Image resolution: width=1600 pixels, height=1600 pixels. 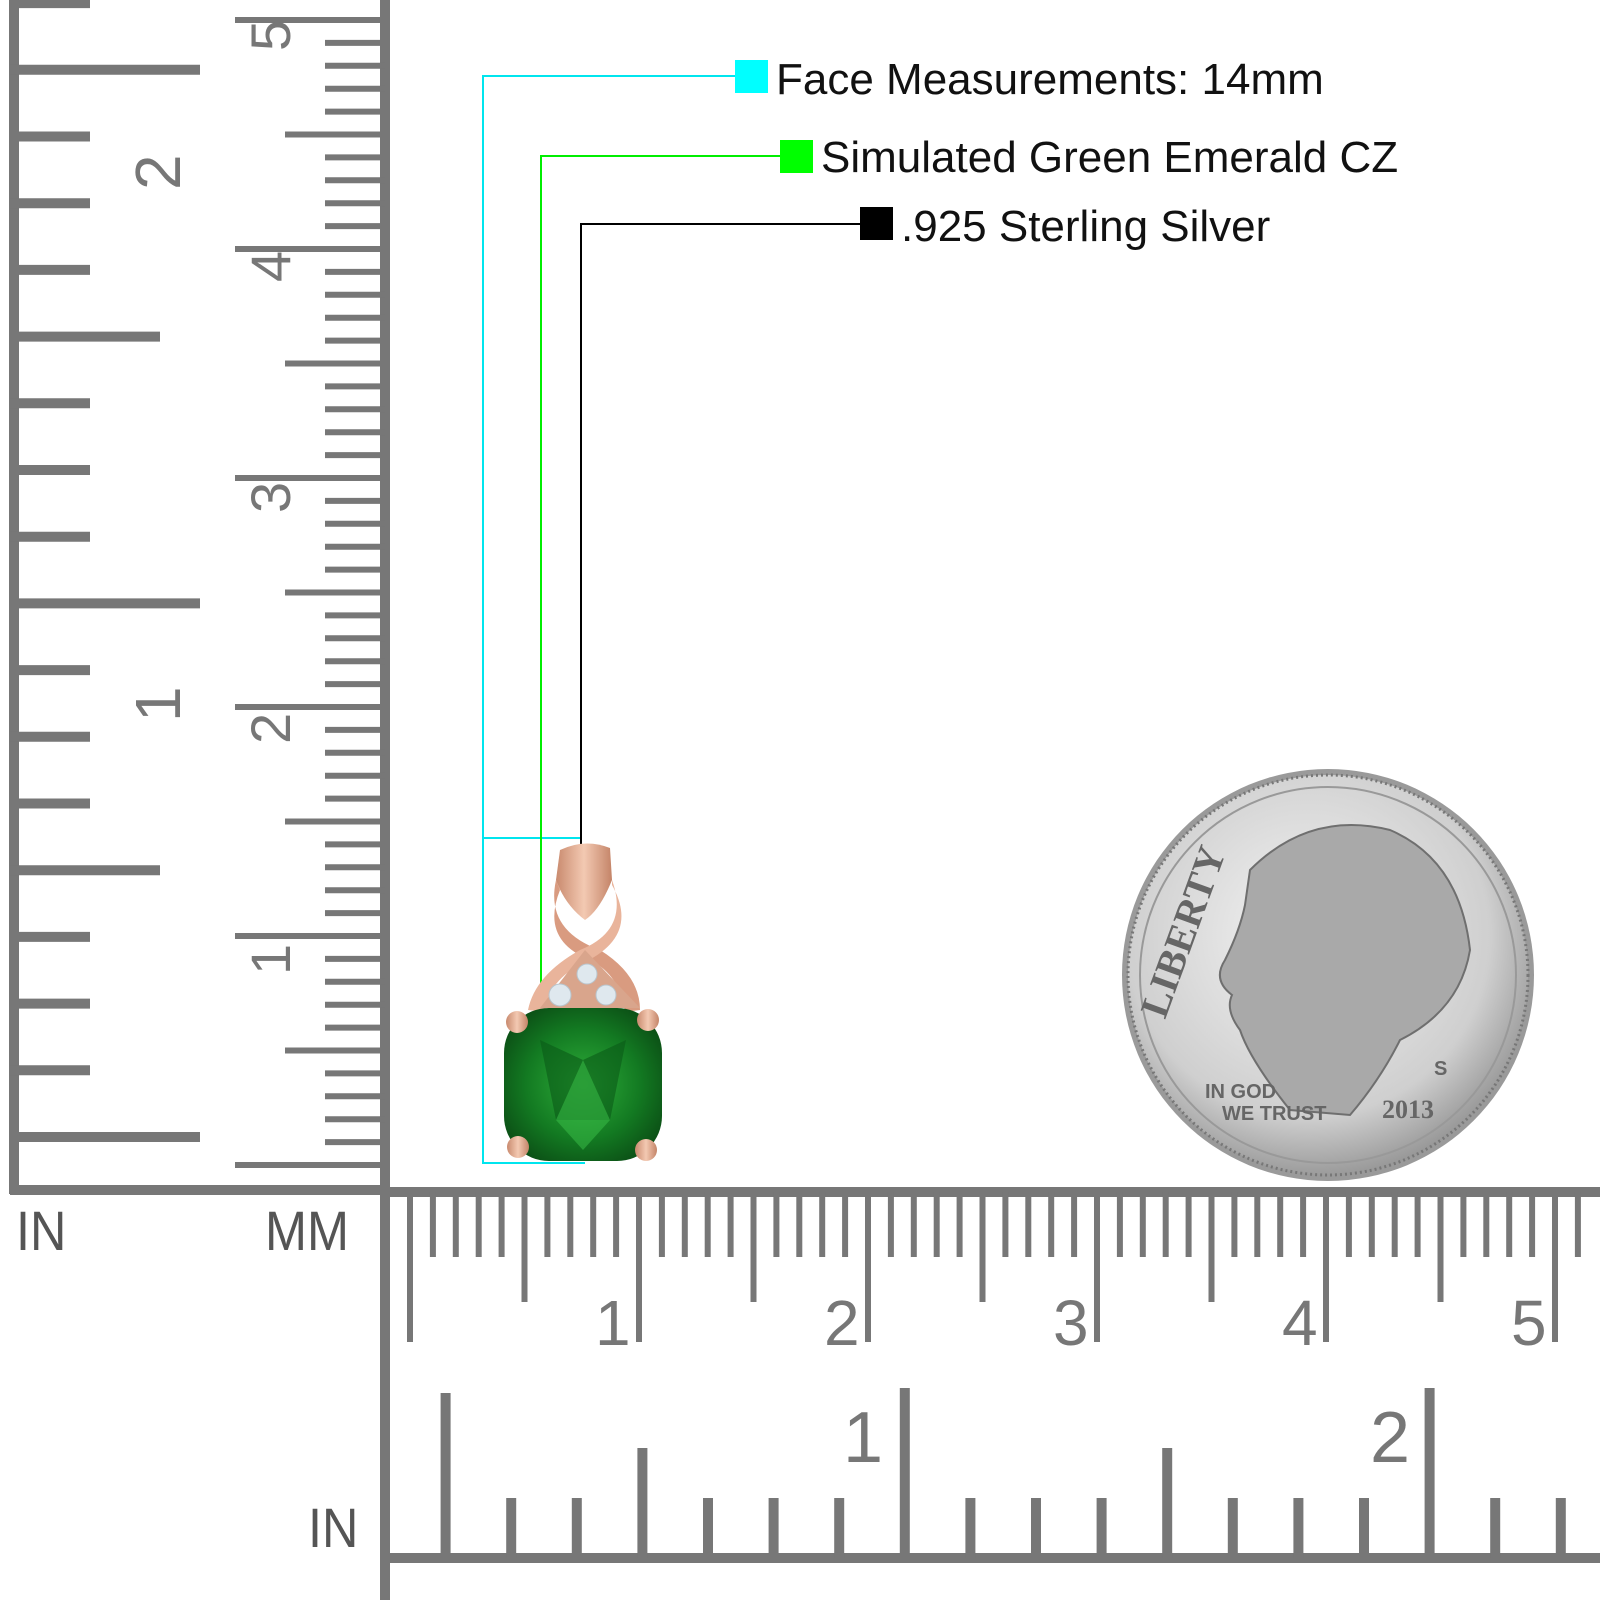 What do you see at coordinates (1240, 1092) in the screenshot?
I see `dime-motto-1: IN GOD` at bounding box center [1240, 1092].